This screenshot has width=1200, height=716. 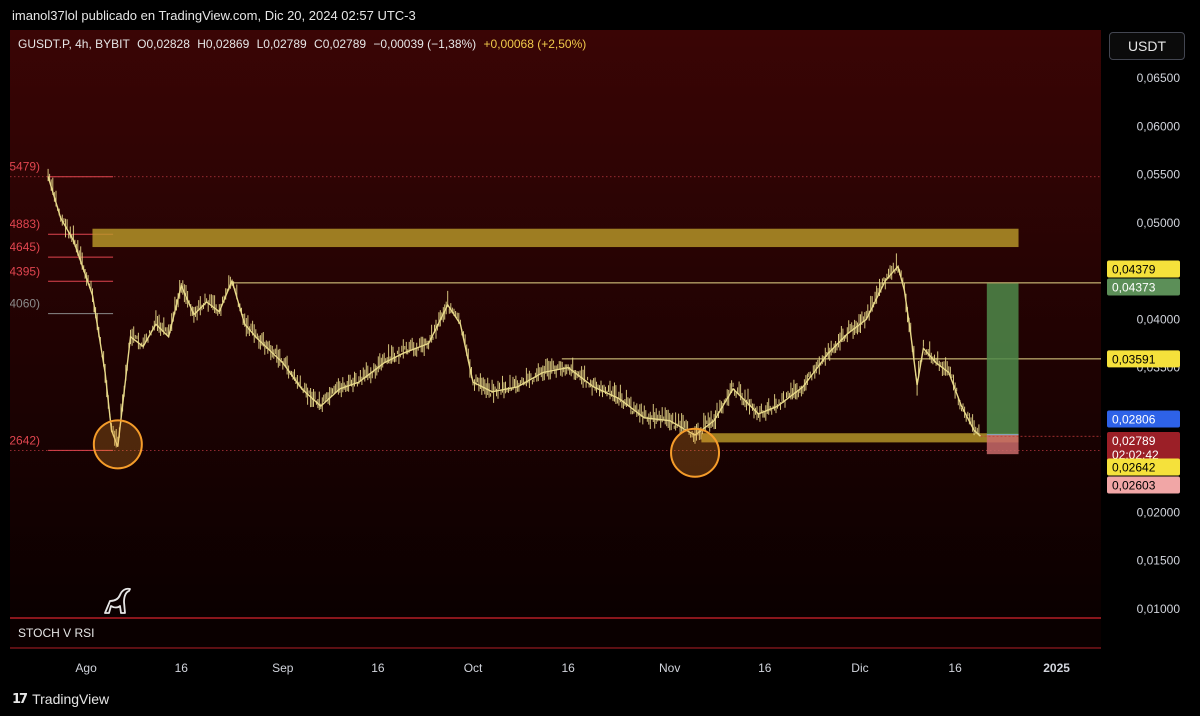 I want to click on y-tick-label: 0,06500, so click(x=1159, y=78).